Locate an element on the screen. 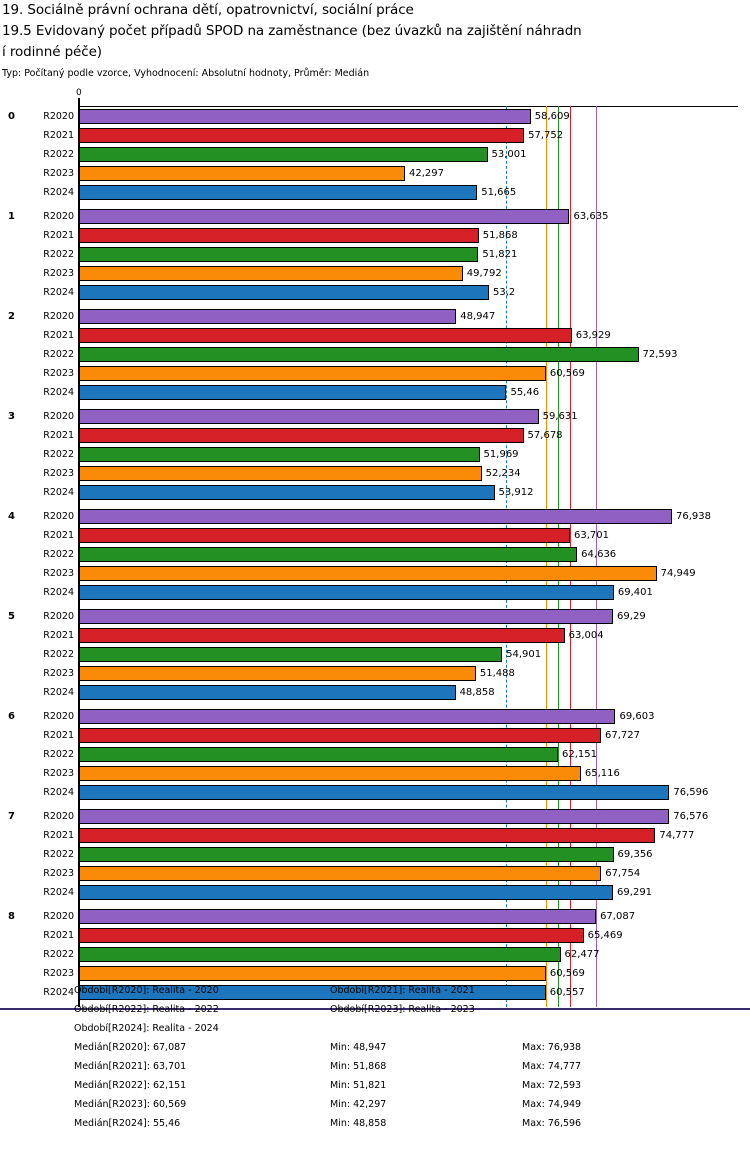 The width and height of the screenshot is (750, 1158). group-index-label: 3 is located at coordinates (11, 416).